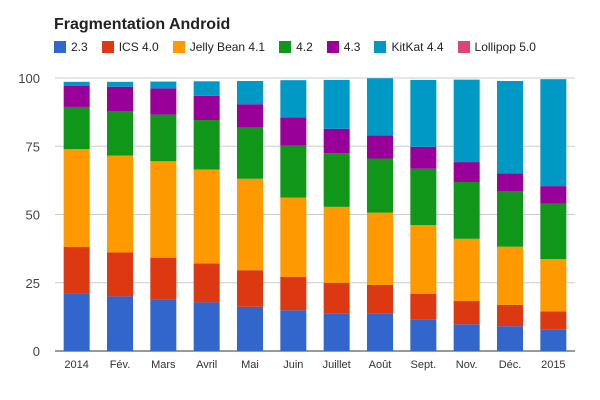  What do you see at coordinates (163, 365) in the screenshot?
I see `x-tick-label: Mars` at bounding box center [163, 365].